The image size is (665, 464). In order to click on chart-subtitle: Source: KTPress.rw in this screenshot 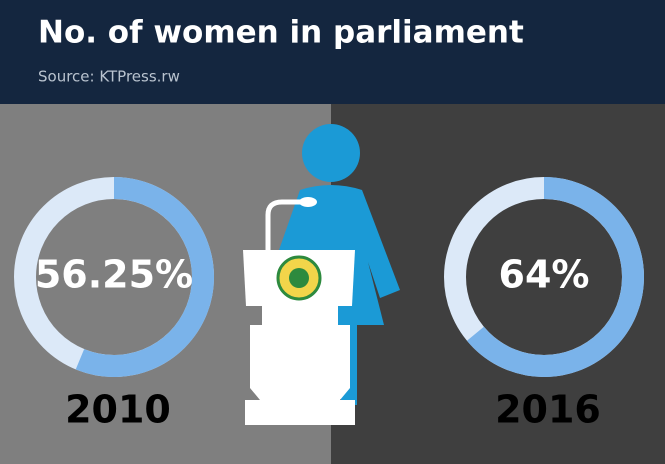, I will do `click(109, 77)`.